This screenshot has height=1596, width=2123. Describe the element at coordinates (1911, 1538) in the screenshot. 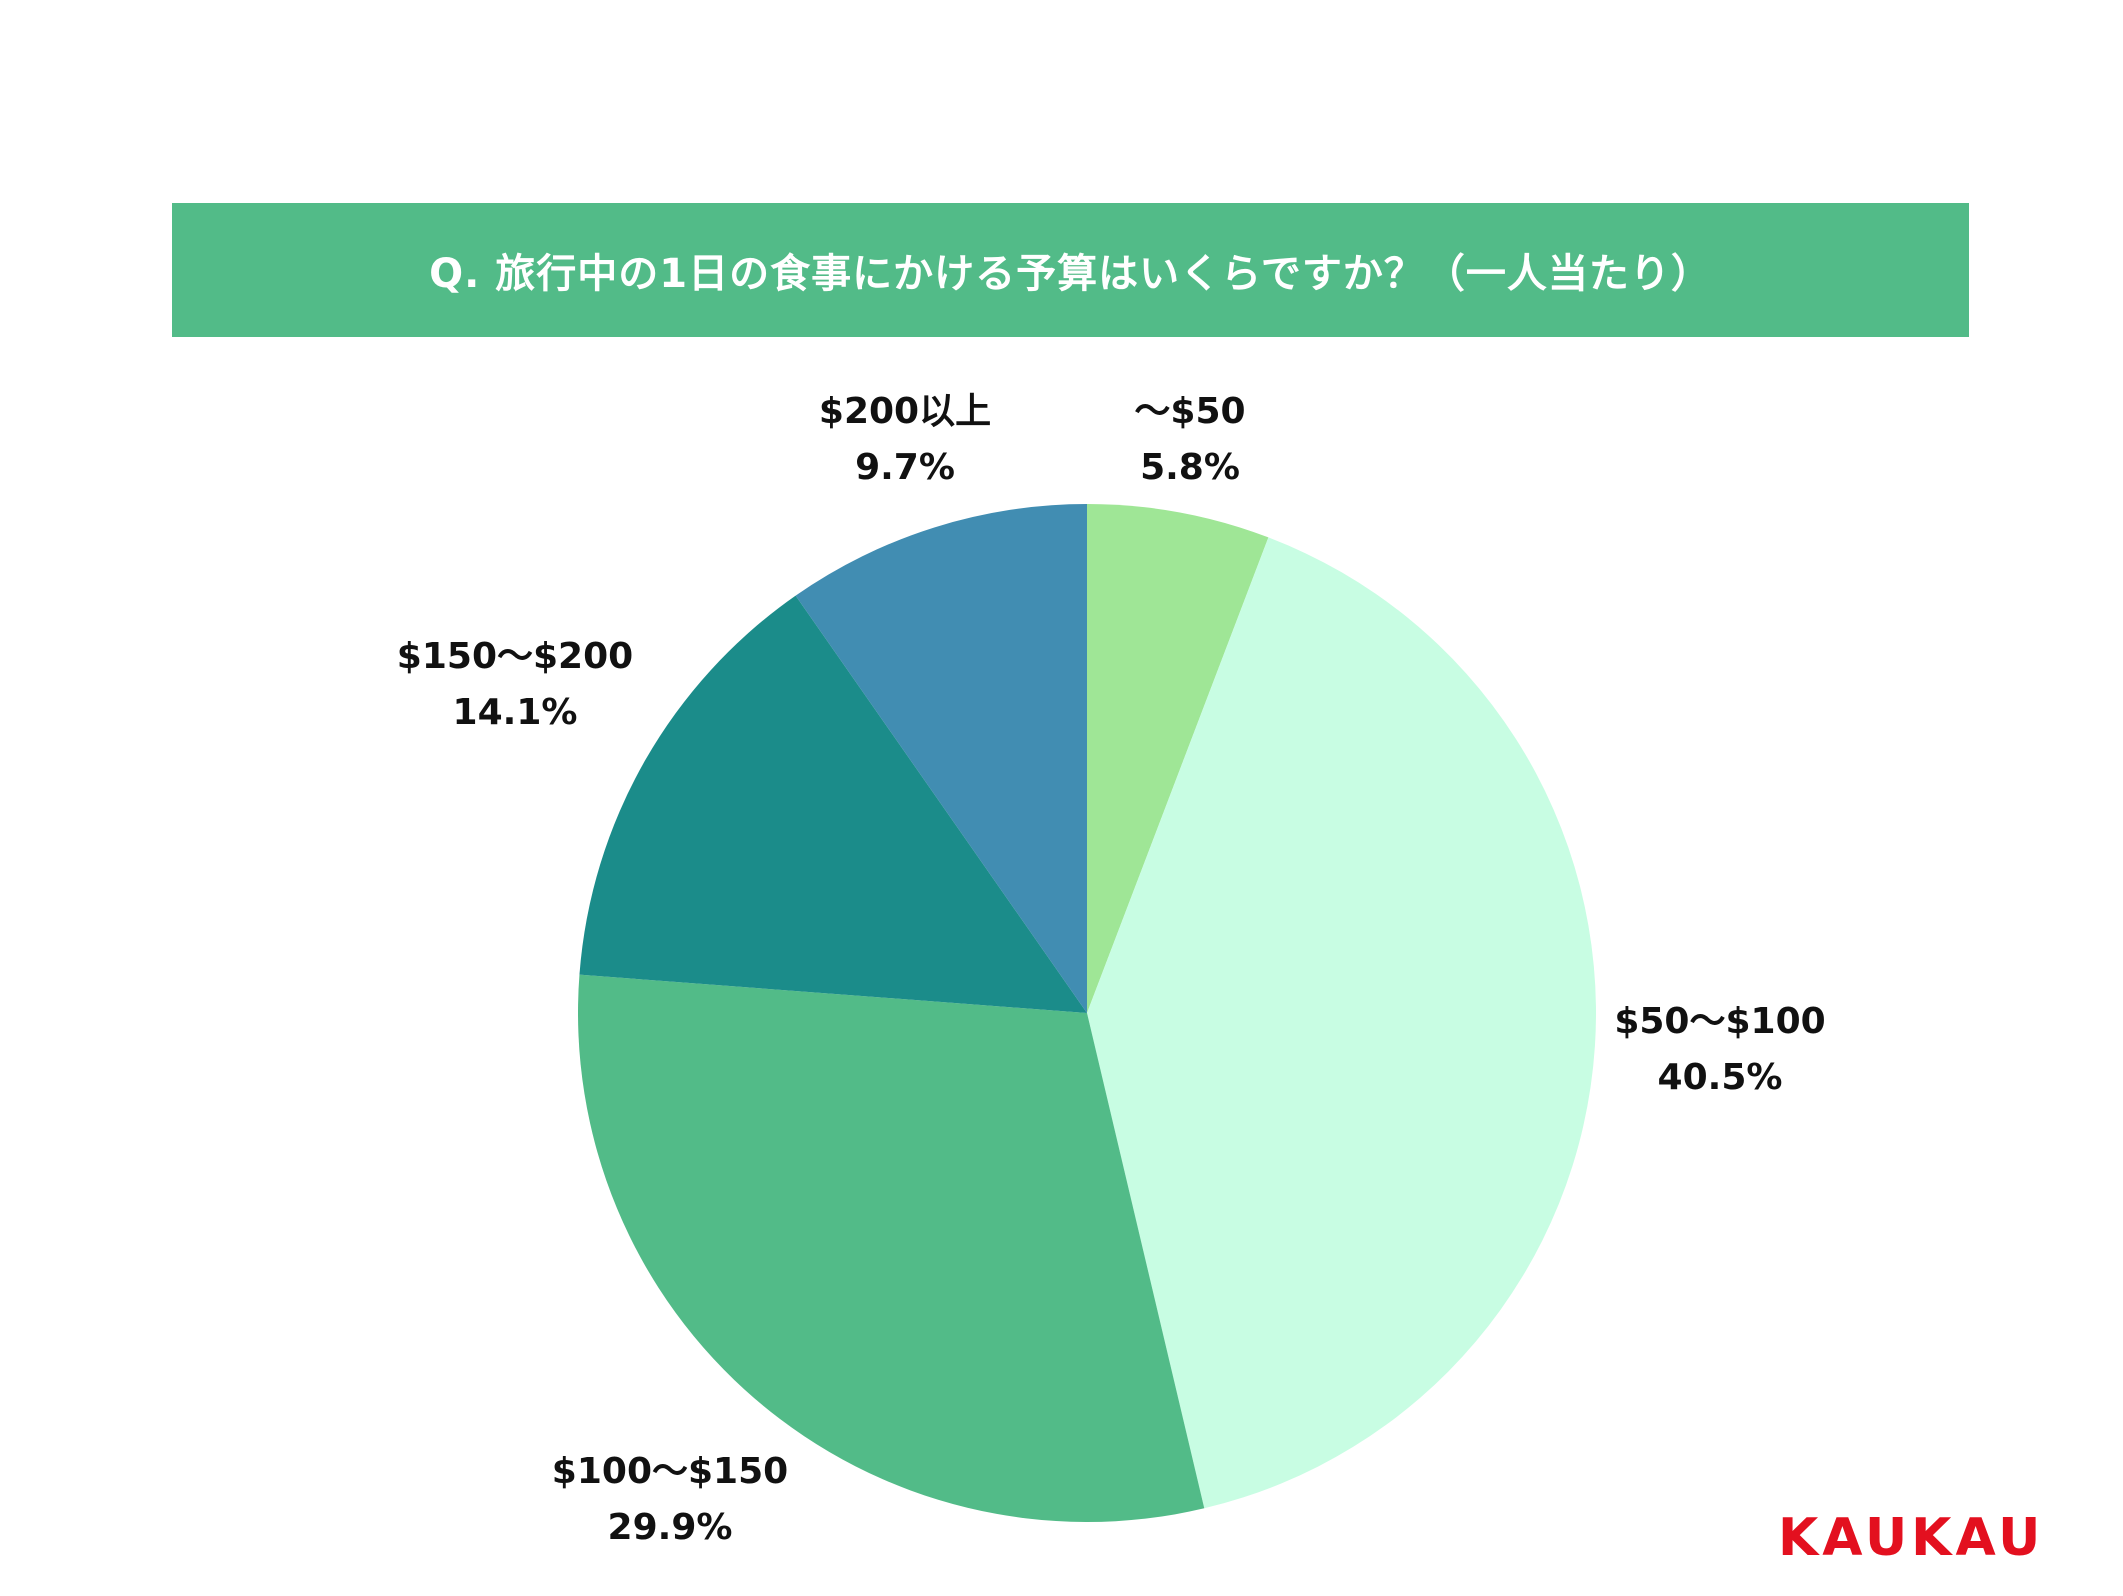

I see `kaukau-logo: KAUKAU` at that location.